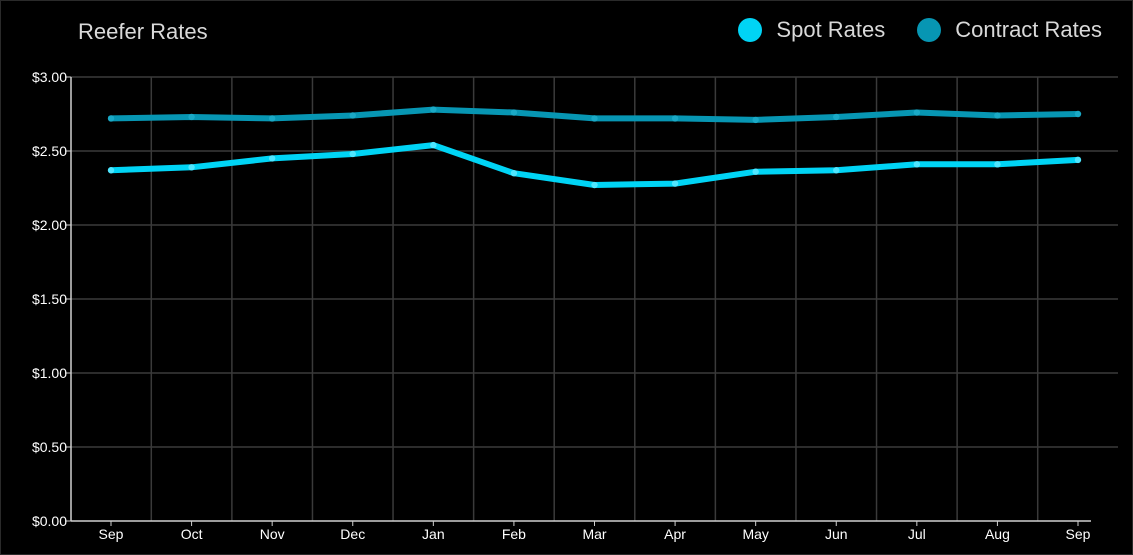 Image resolution: width=1133 pixels, height=555 pixels. What do you see at coordinates (514, 534) in the screenshot?
I see `x-tick-label: Feb` at bounding box center [514, 534].